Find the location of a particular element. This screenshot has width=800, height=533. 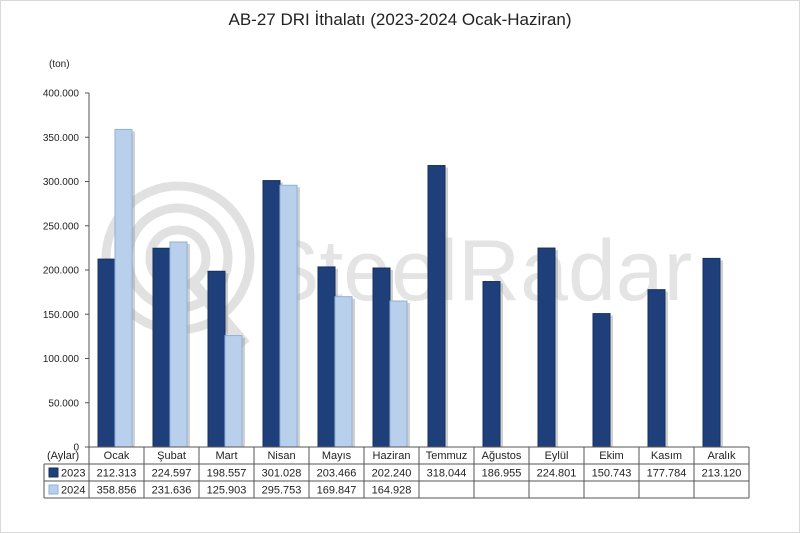

legend-label-2023: 2023 is located at coordinates (73, 474).